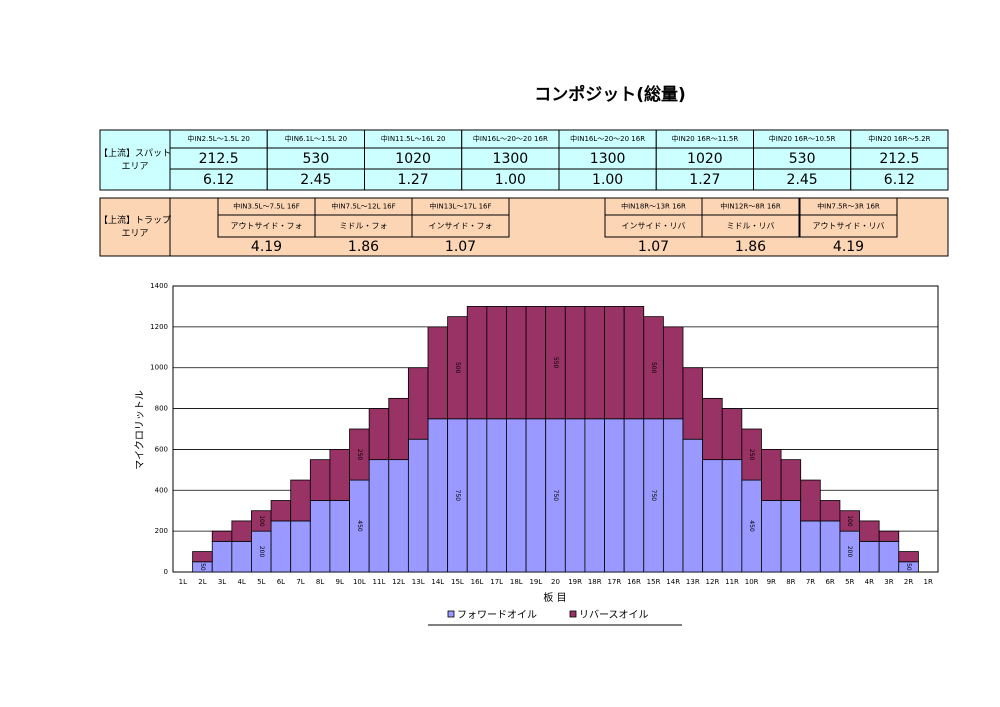 The image size is (1000, 707). I want to click on x-tick-label: 14L, so click(437, 582).